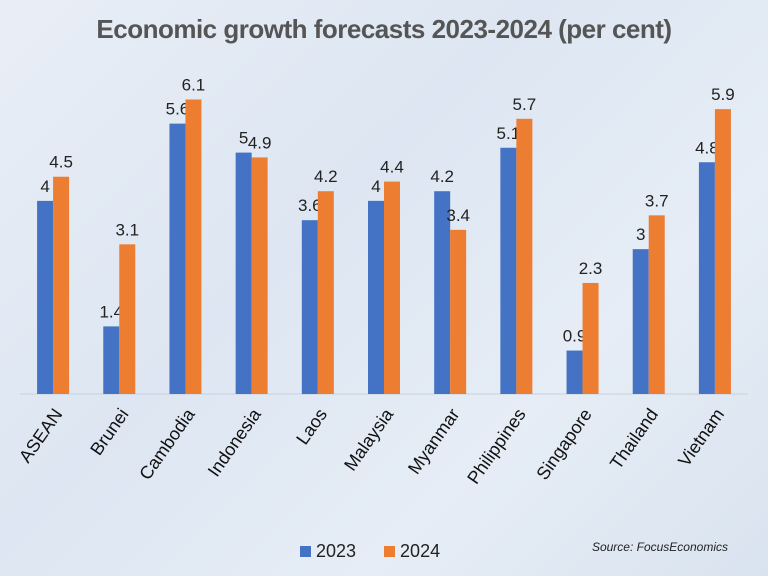 The image size is (768, 576). Describe the element at coordinates (127, 229) in the screenshot. I see `data-label-2024-brunei: 3.1` at that location.